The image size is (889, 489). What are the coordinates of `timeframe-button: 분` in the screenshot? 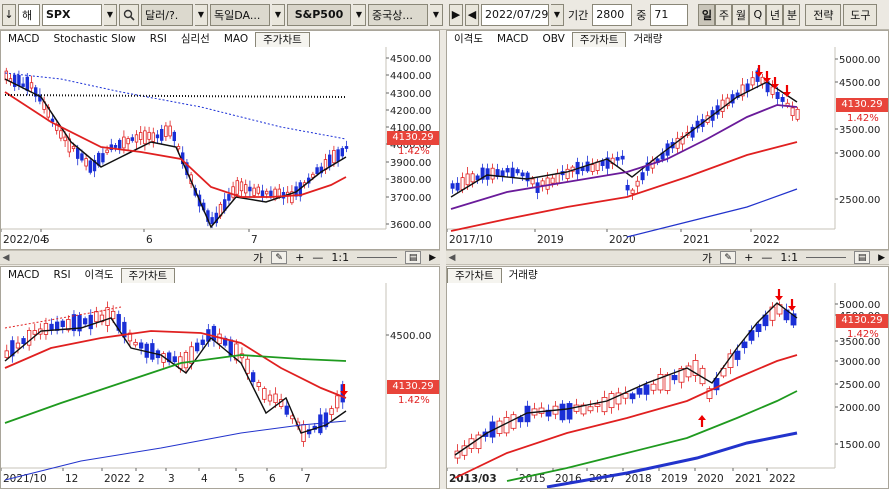 It's located at (792, 14).